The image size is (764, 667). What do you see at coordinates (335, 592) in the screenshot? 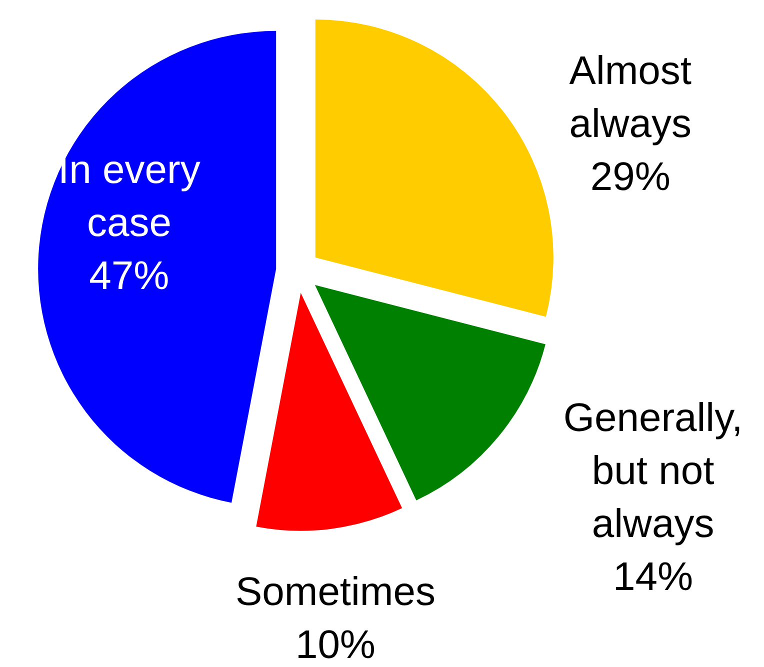
I see `slice-label: Sometimes` at bounding box center [335, 592].